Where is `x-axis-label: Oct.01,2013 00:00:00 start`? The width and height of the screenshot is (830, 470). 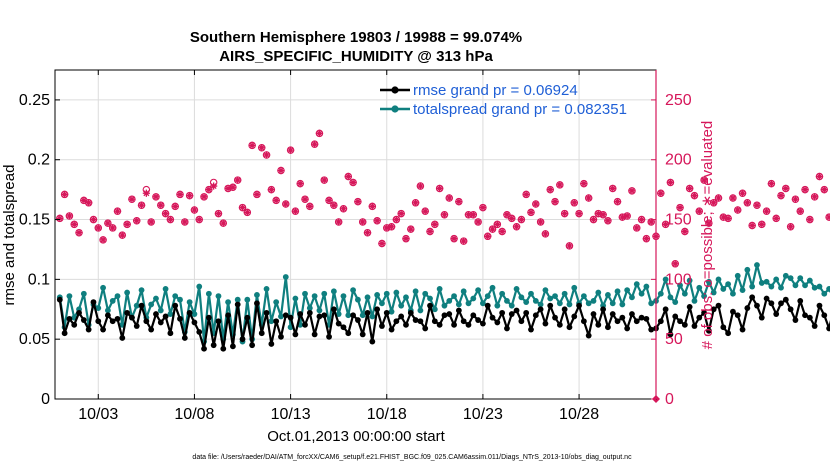
x-axis-label: Oct.01,2013 00:00:00 start is located at coordinates (356, 436).